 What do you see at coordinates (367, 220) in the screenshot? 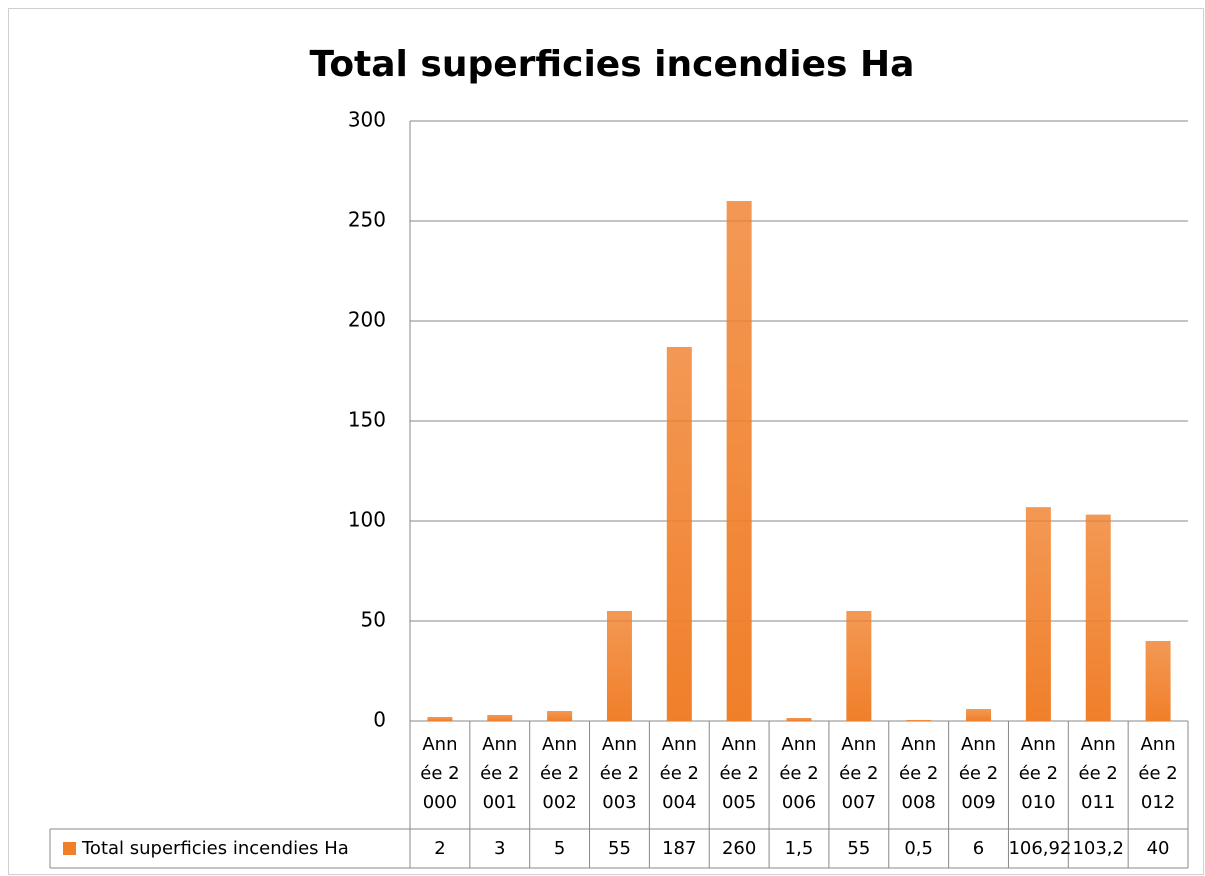
I see `y-tick-label: 250` at bounding box center [367, 220].